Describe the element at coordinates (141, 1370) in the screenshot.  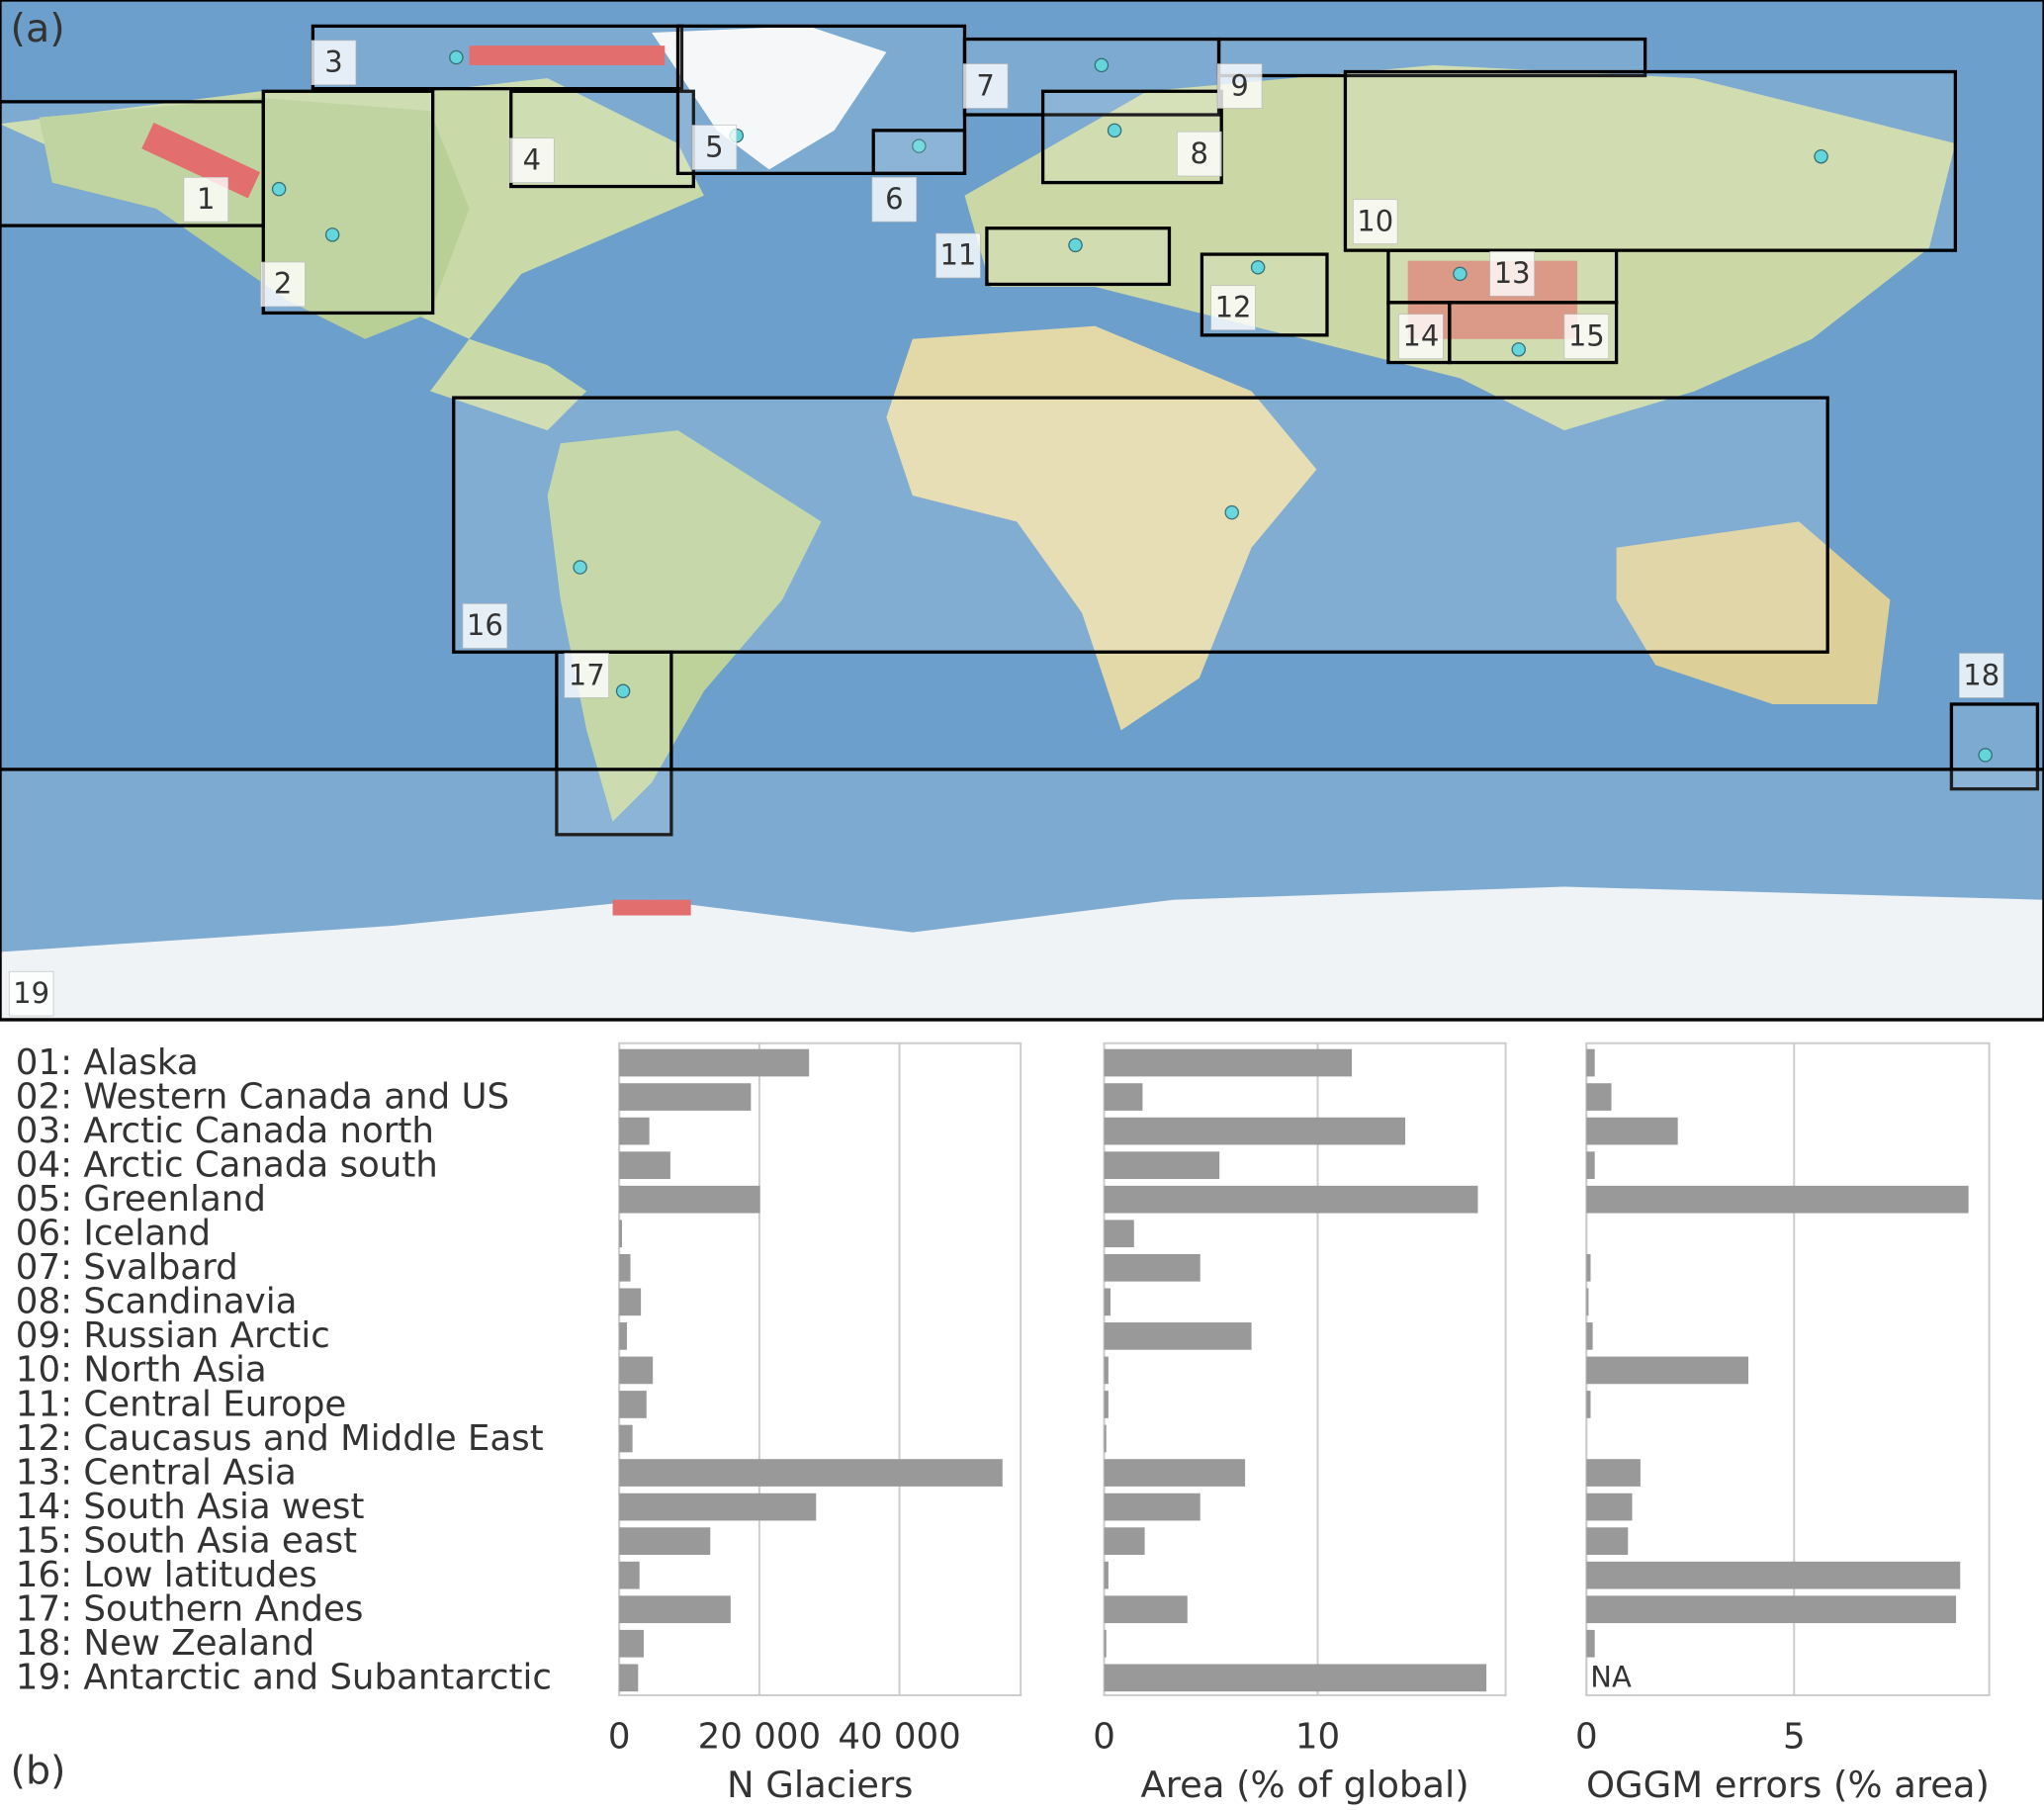
I see `category-label: 10: North Asia` at that location.